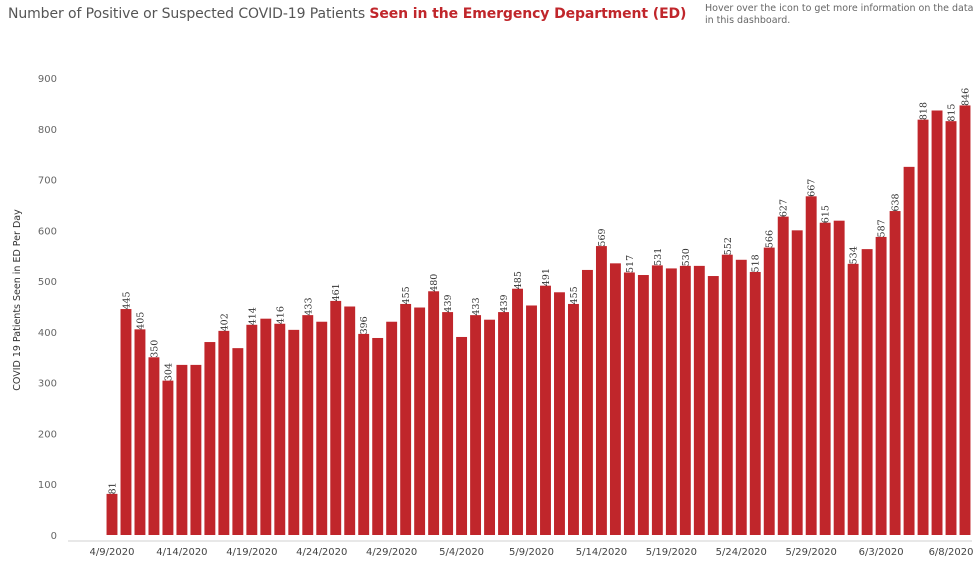 Image resolution: width=980 pixels, height=565 pixels. Describe the element at coordinates (336, 292) in the screenshot. I see `data-label: 461` at that location.